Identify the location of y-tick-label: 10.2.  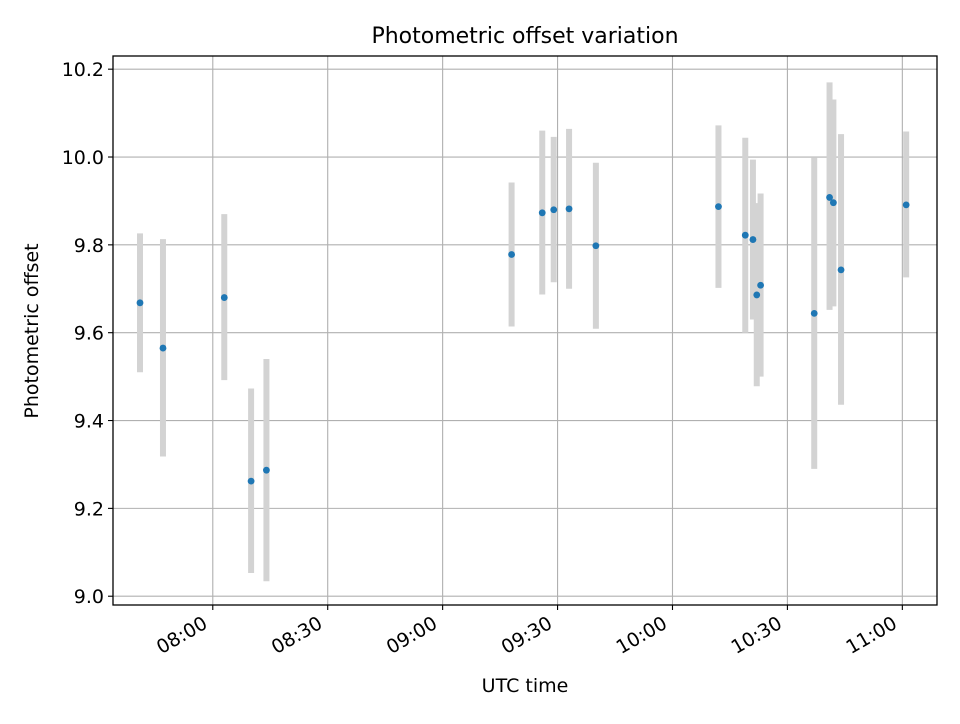
(83, 70).